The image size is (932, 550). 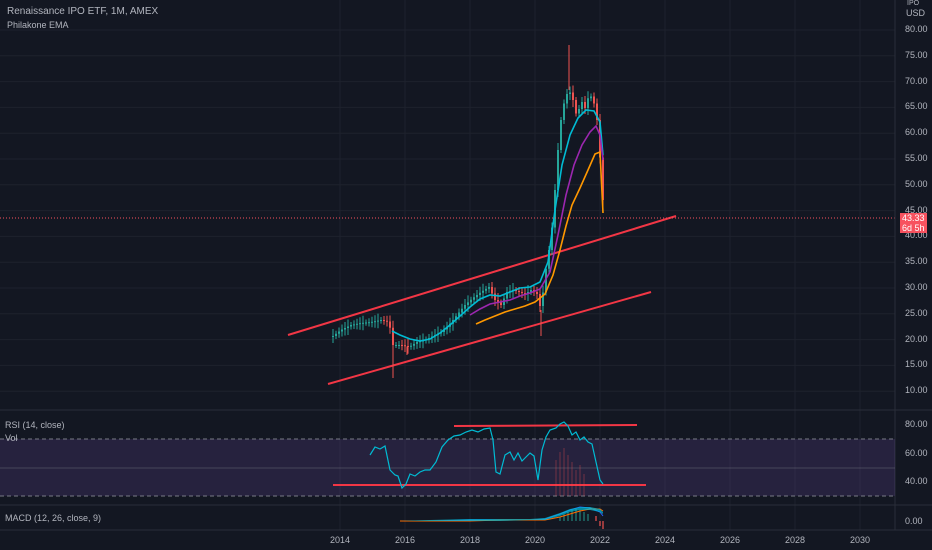 I want to click on macd-histogram, so click(x=574, y=515).